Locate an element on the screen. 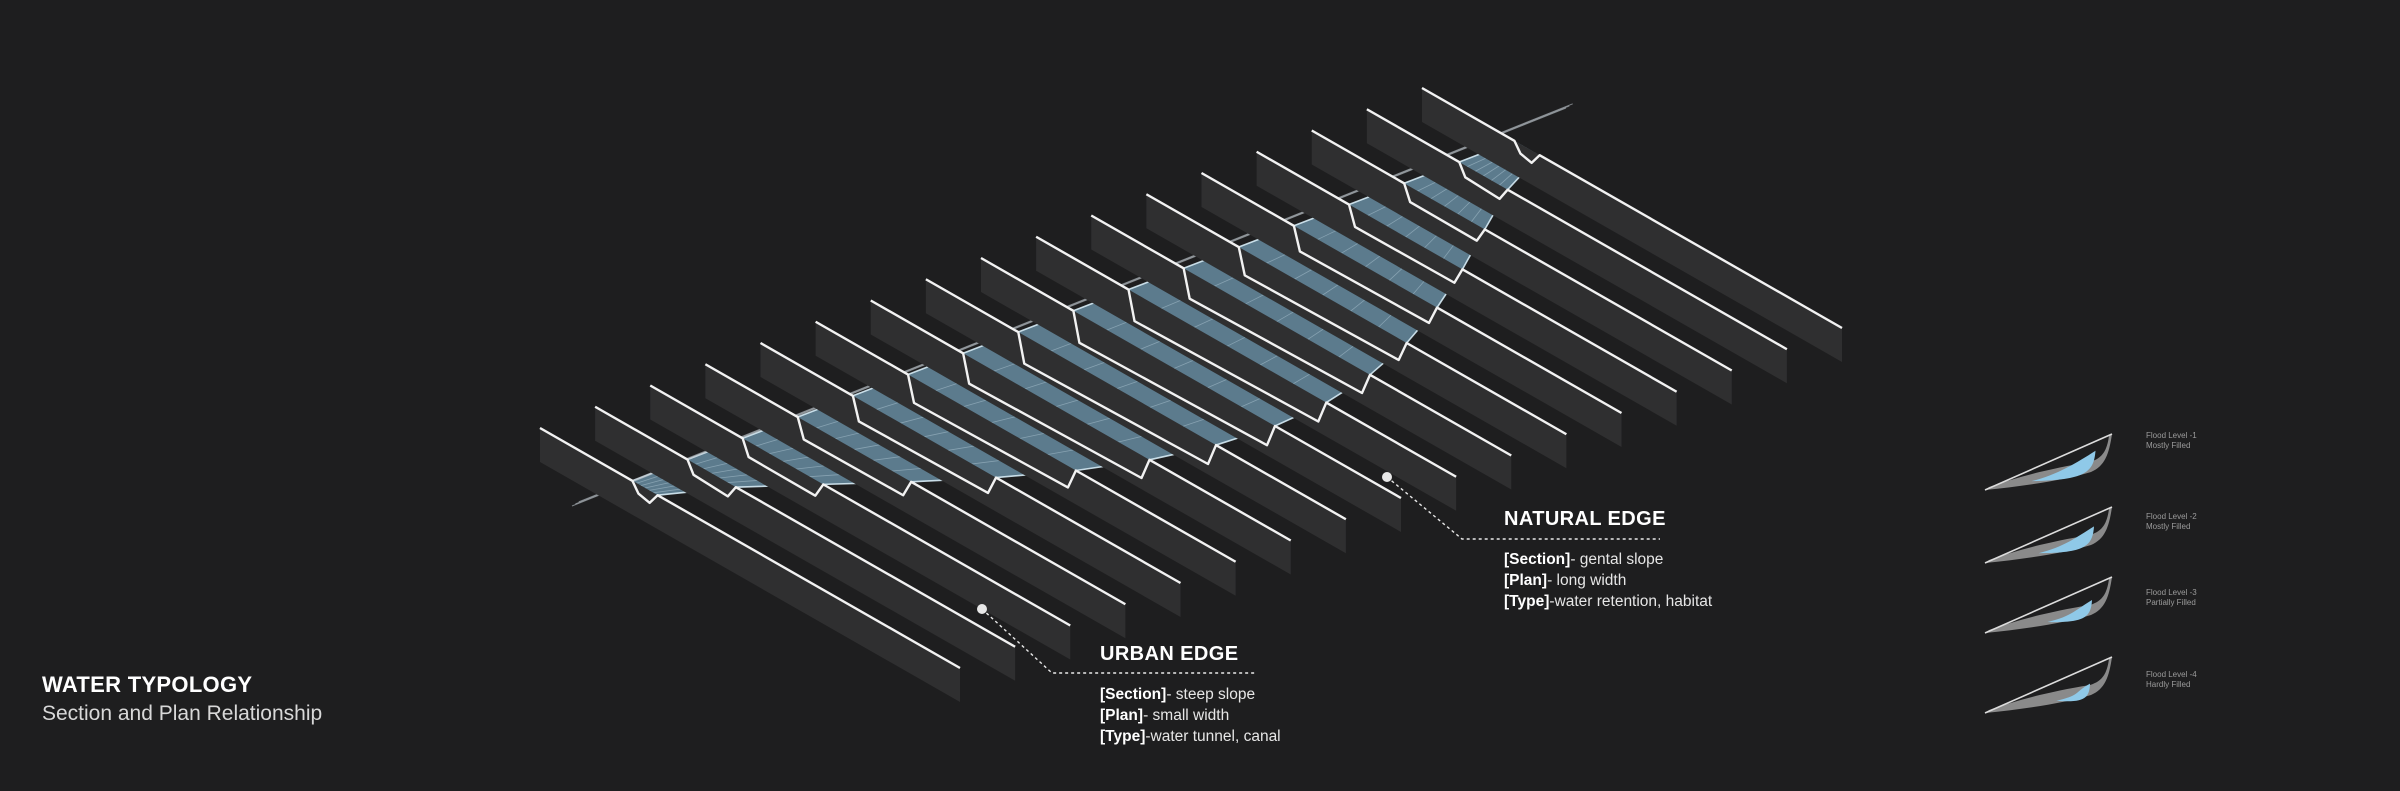 The image size is (2400, 791). legend-label-1: Flood Level -1 Mostly Filled is located at coordinates (2171, 440).